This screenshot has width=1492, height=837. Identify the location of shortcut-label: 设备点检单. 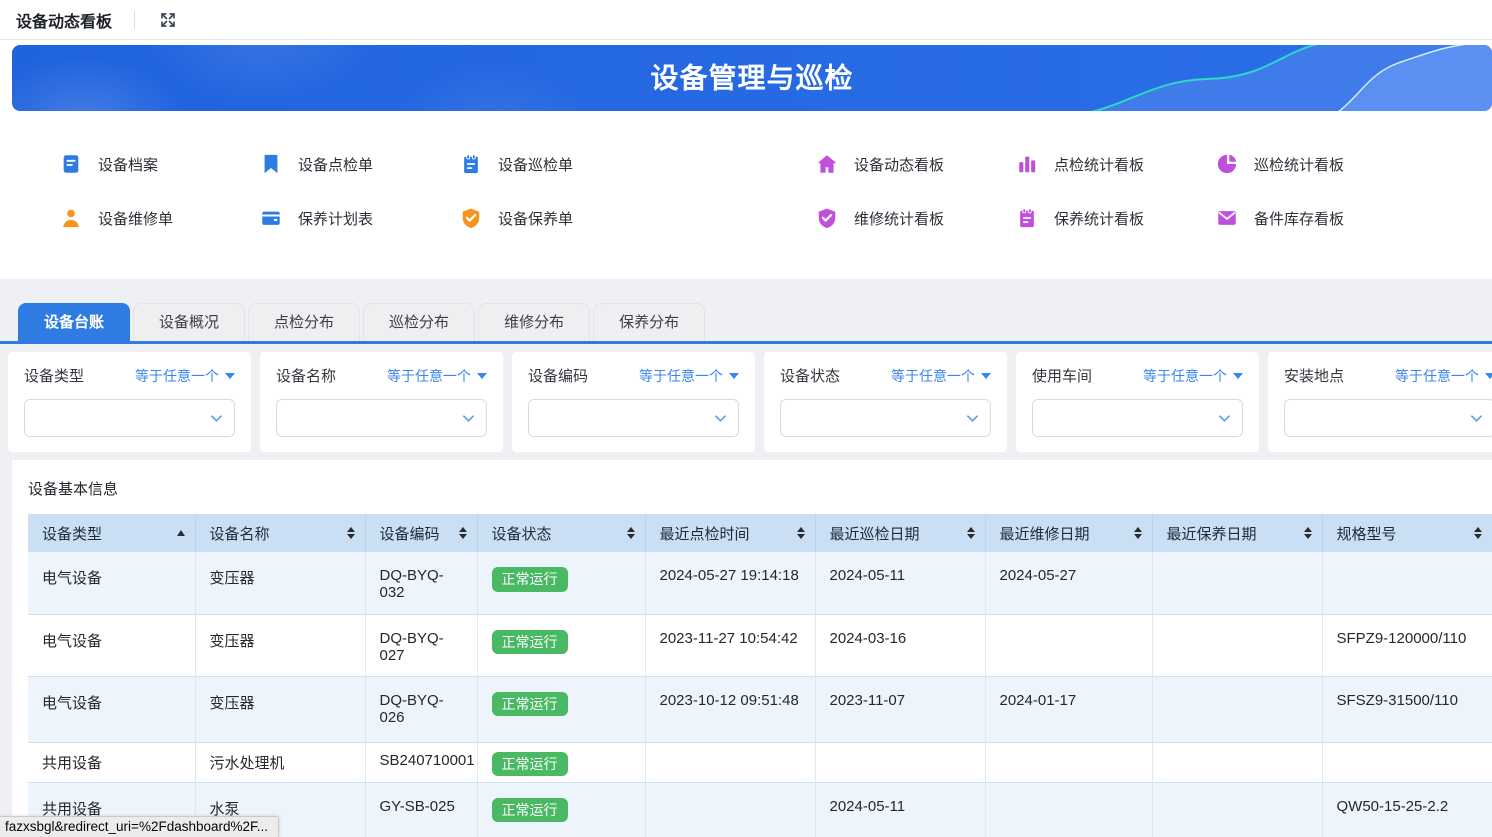
(336, 165).